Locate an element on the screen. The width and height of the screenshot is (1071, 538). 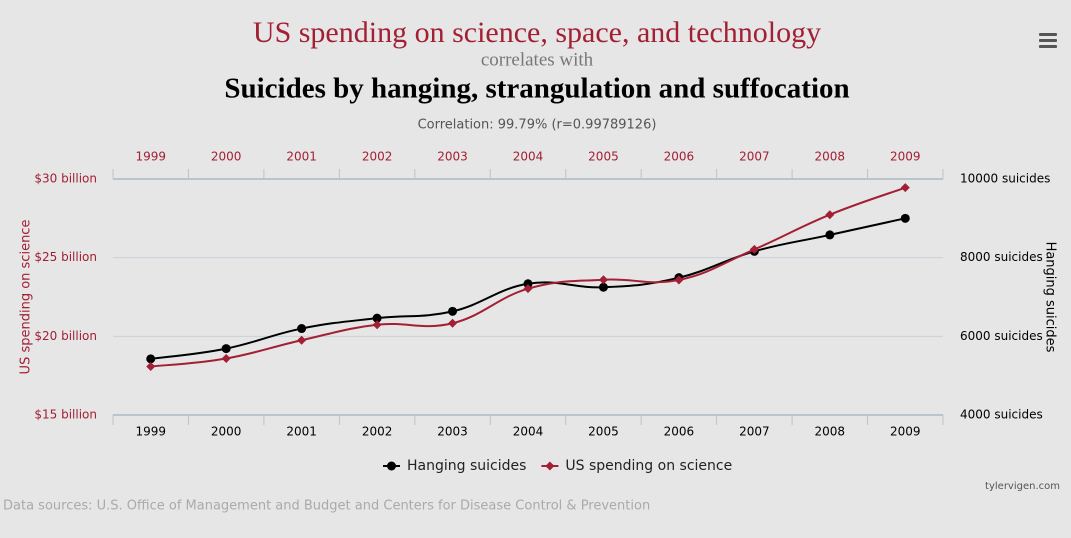
x-tick-label-top: 2002 is located at coordinates (377, 157).